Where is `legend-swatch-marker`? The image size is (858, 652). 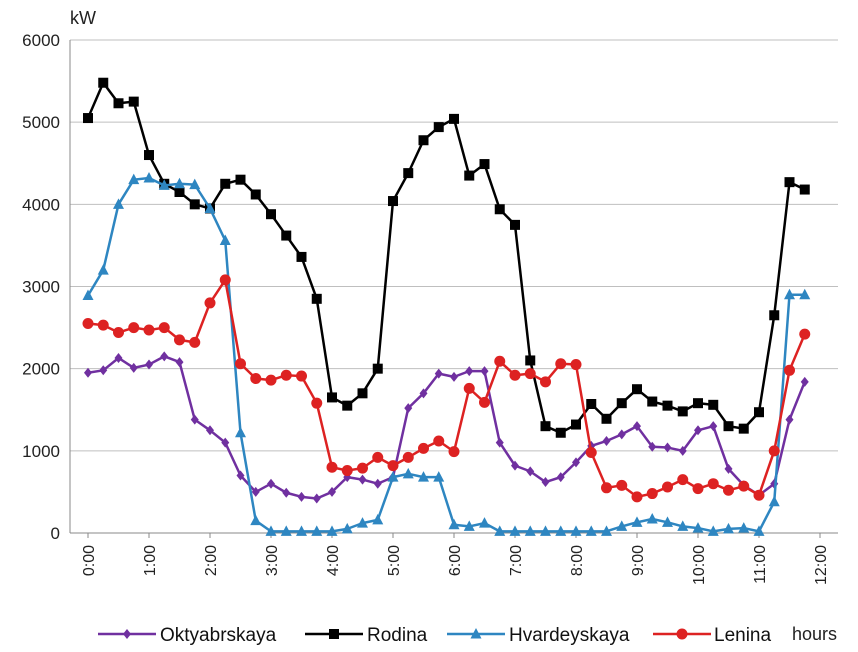
legend-swatch-marker is located at coordinates (127, 634).